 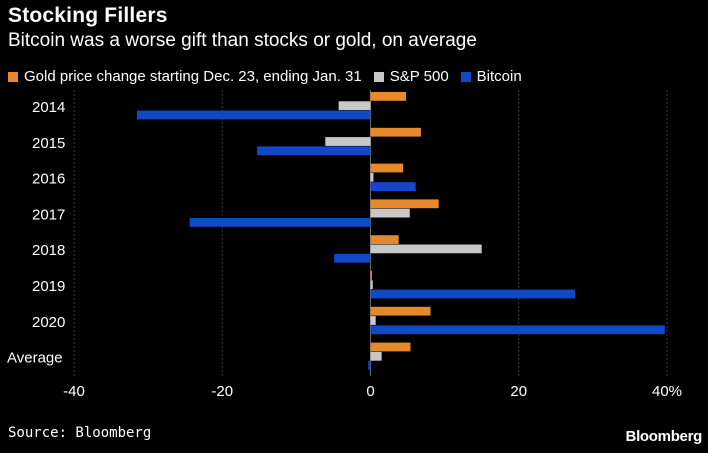 What do you see at coordinates (48, 286) in the screenshot?
I see `category-label: 2019` at bounding box center [48, 286].